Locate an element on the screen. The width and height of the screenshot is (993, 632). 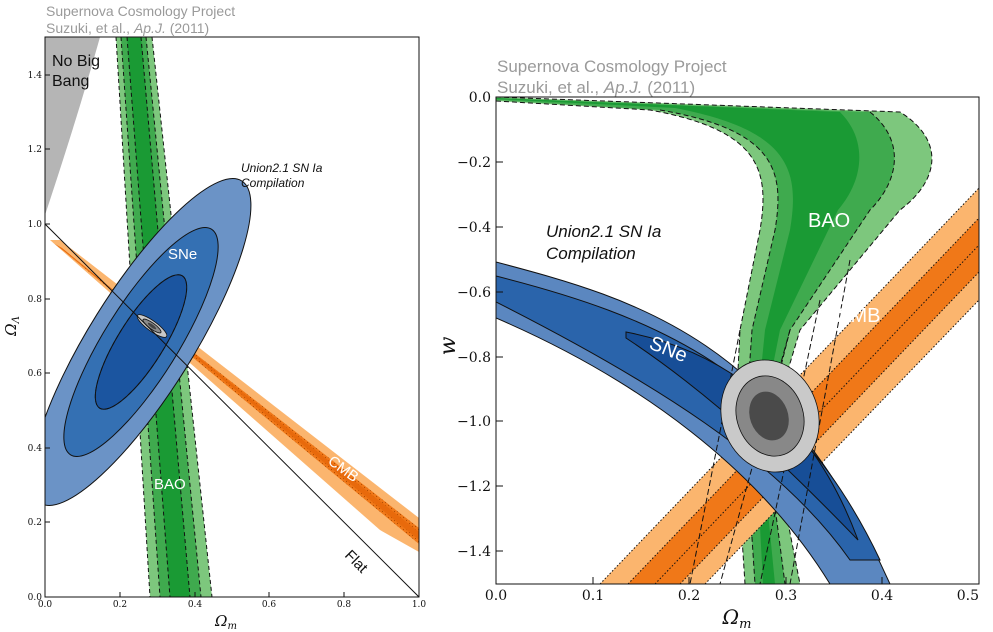
right-x-tick-label: 0.2 is located at coordinates (689, 596).